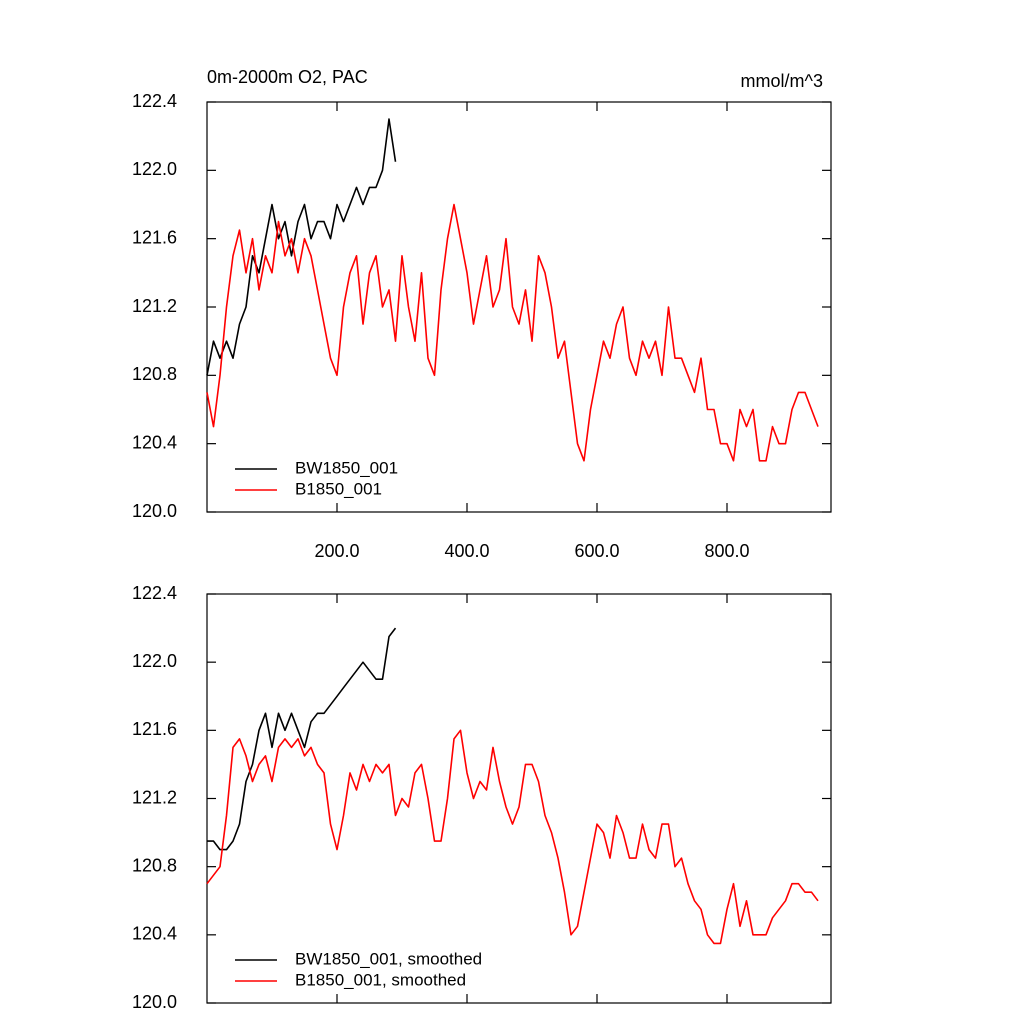 The height and width of the screenshot is (1024, 1024). Describe the element at coordinates (726, 551) in the screenshot. I see `x-tick-label: 800.0` at that location.